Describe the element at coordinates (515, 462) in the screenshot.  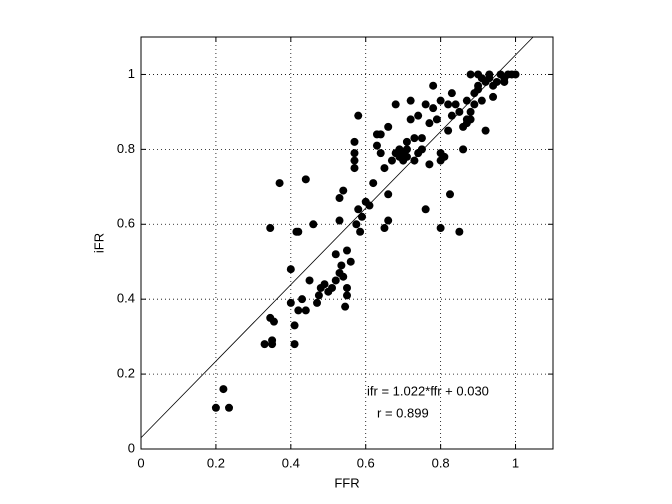
I see `x-tick-label: 1` at that location.